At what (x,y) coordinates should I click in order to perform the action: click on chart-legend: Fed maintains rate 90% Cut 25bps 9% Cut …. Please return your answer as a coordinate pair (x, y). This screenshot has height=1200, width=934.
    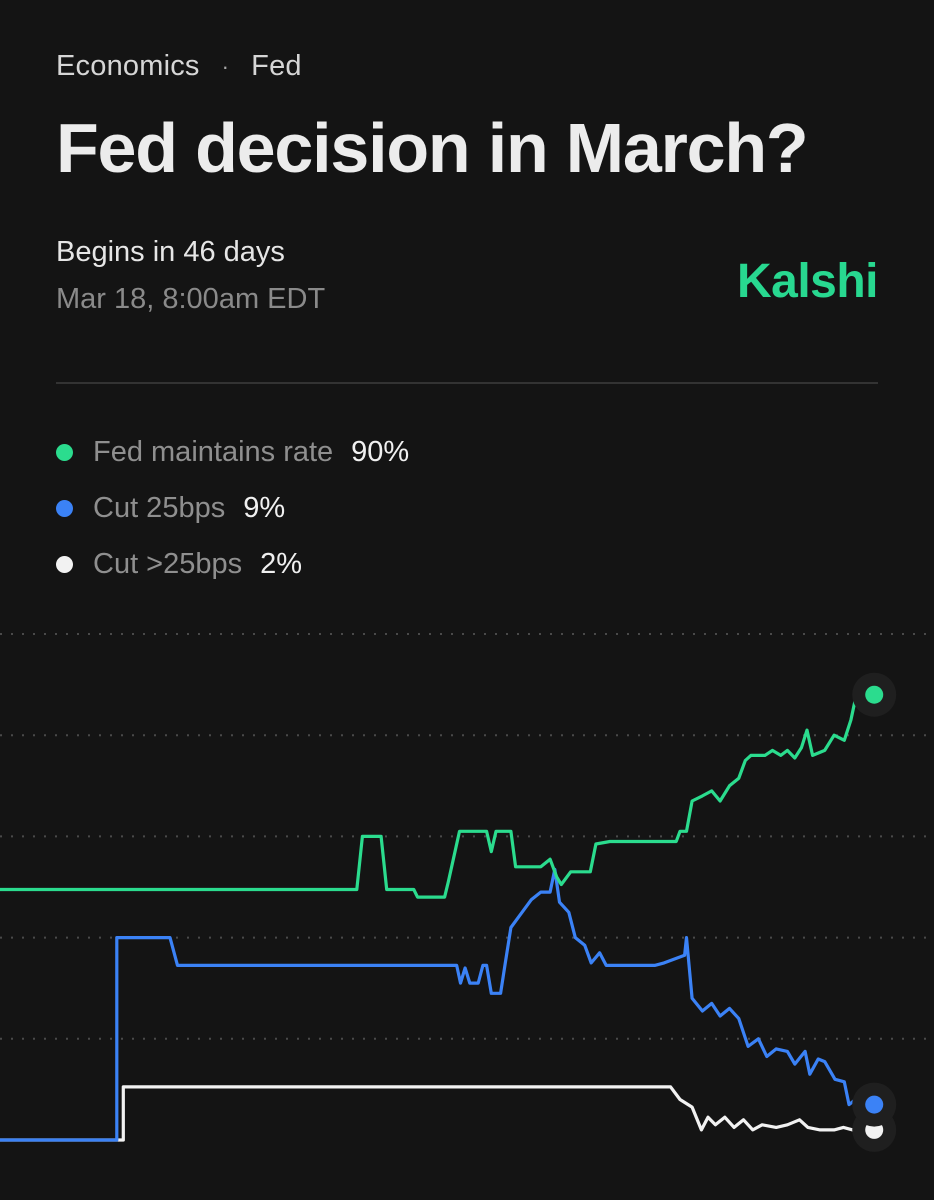
    Looking at the image, I should click on (232, 508).